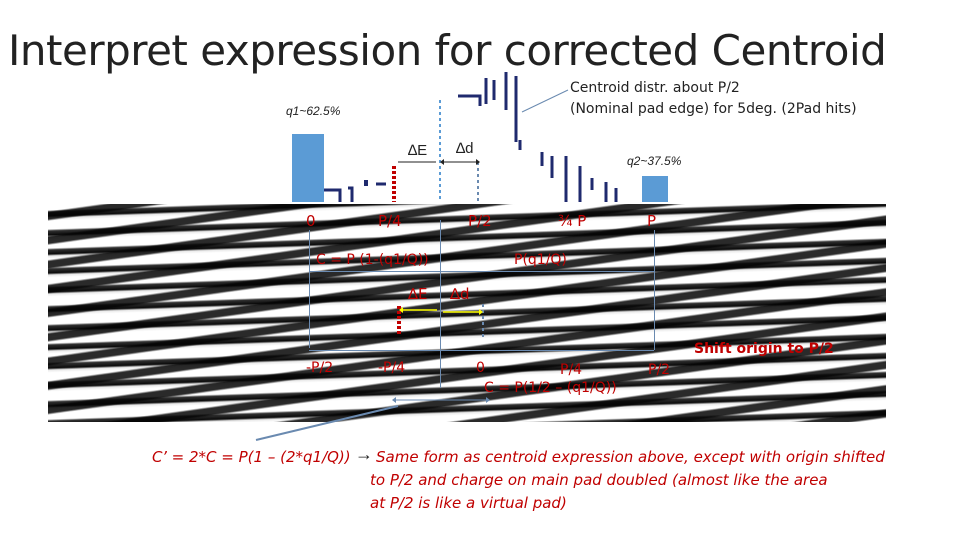 Image resolution: width=960 pixels, height=540 pixels. I want to click on delta-e-label-middle: ∆E, so click(418, 294).